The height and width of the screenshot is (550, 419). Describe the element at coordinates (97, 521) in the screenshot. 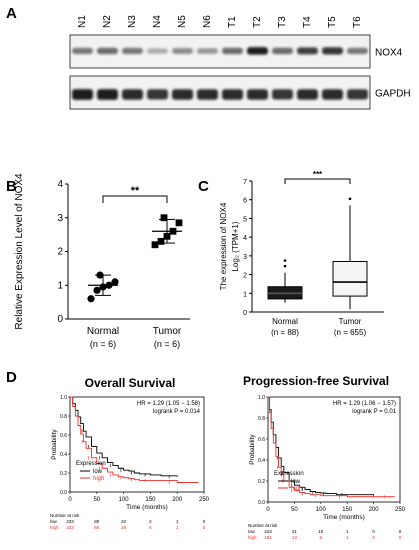

I see `risk-count: 80` at that location.